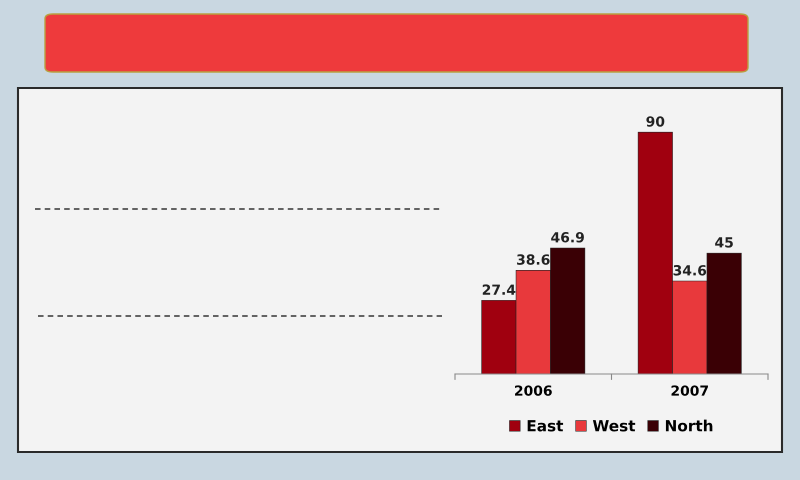  I want to click on legend-label: West, so click(614, 426).